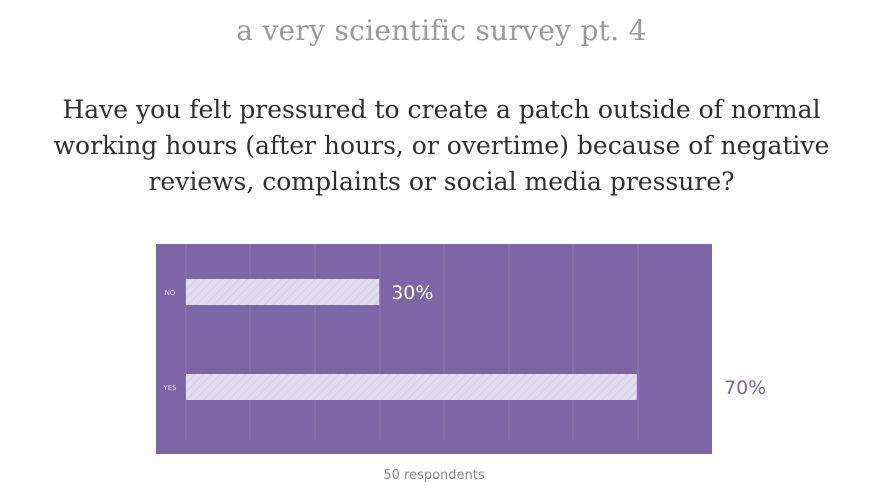  I want to click on value-label-yes: 70%, so click(745, 388).